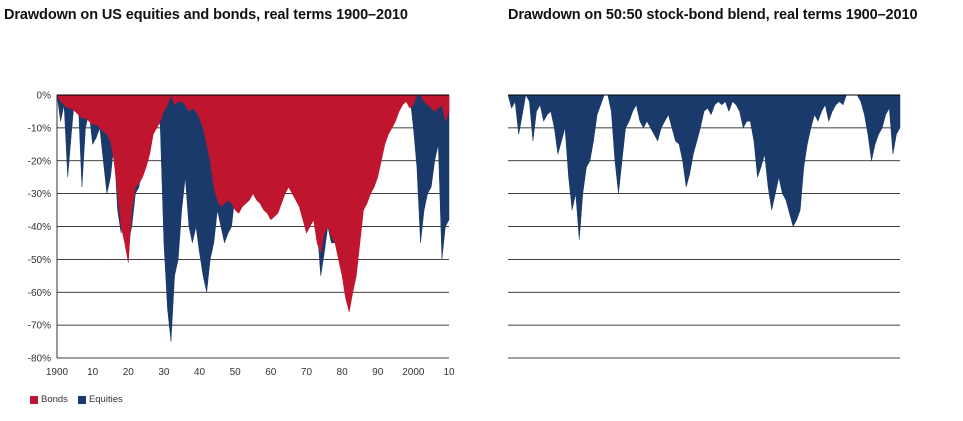  Describe the element at coordinates (44, 96) in the screenshot. I see `y-tick-label: 0%` at that location.